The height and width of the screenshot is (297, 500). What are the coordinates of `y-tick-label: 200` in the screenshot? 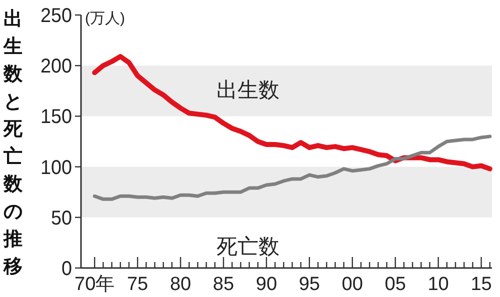 It's located at (57, 67).